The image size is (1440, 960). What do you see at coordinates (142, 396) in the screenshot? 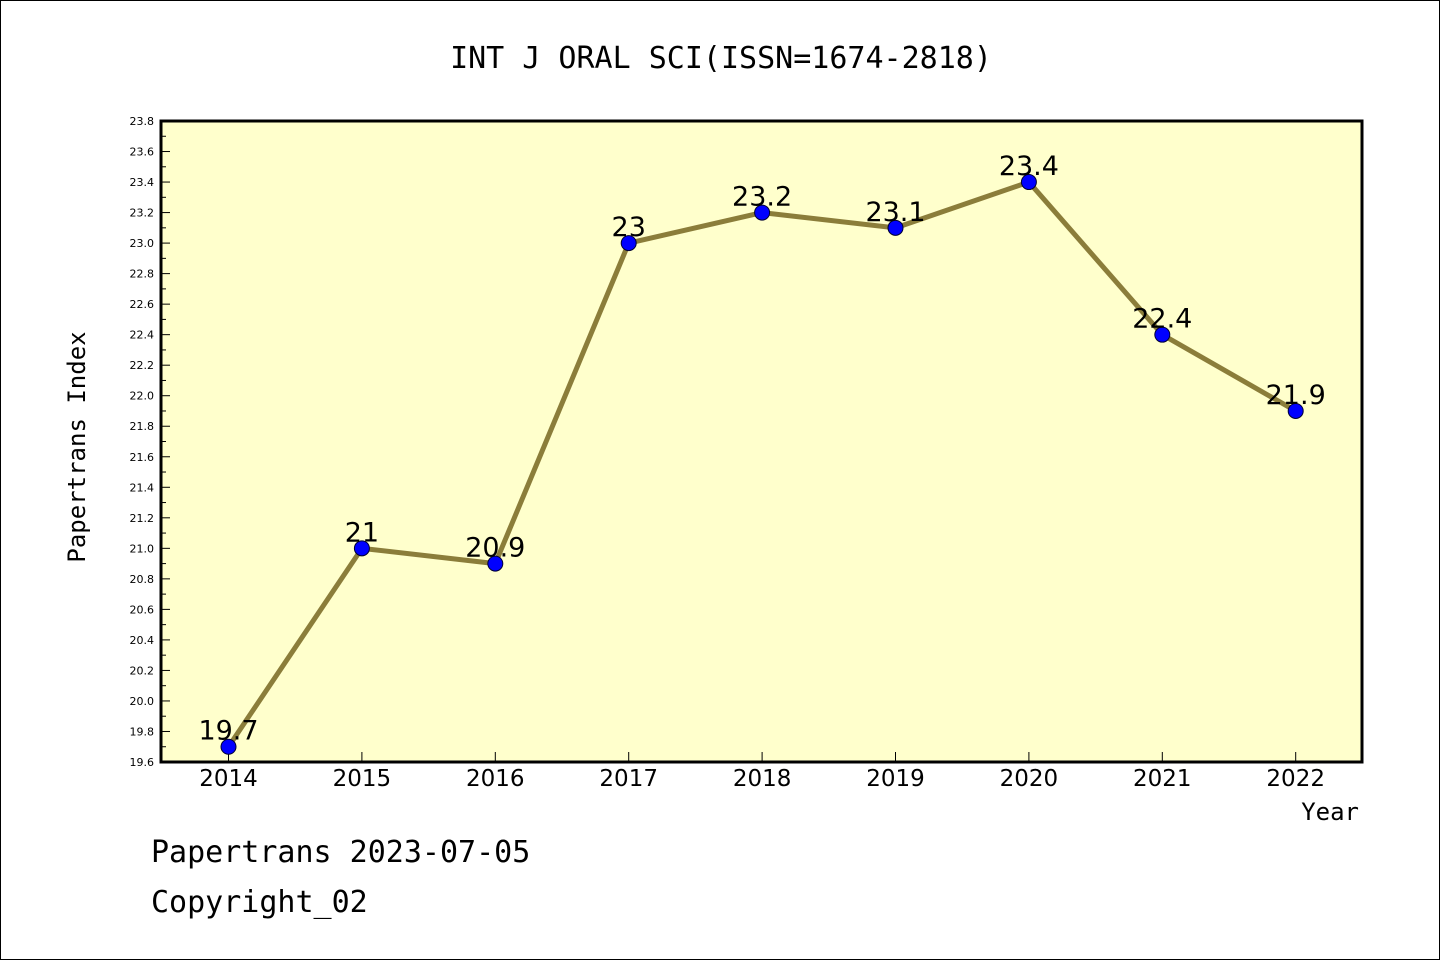
I see `y-tick-label: 22.0` at bounding box center [142, 396].